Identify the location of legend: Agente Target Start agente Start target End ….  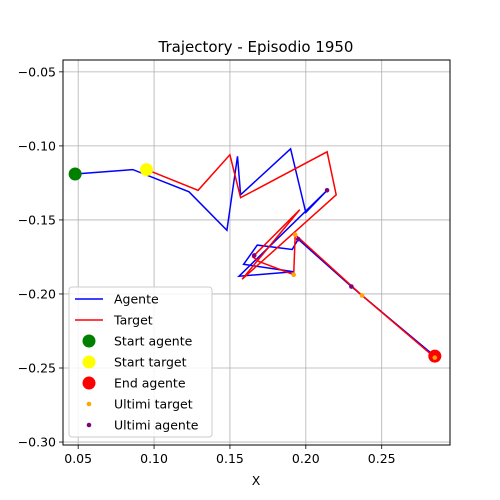
(140, 362).